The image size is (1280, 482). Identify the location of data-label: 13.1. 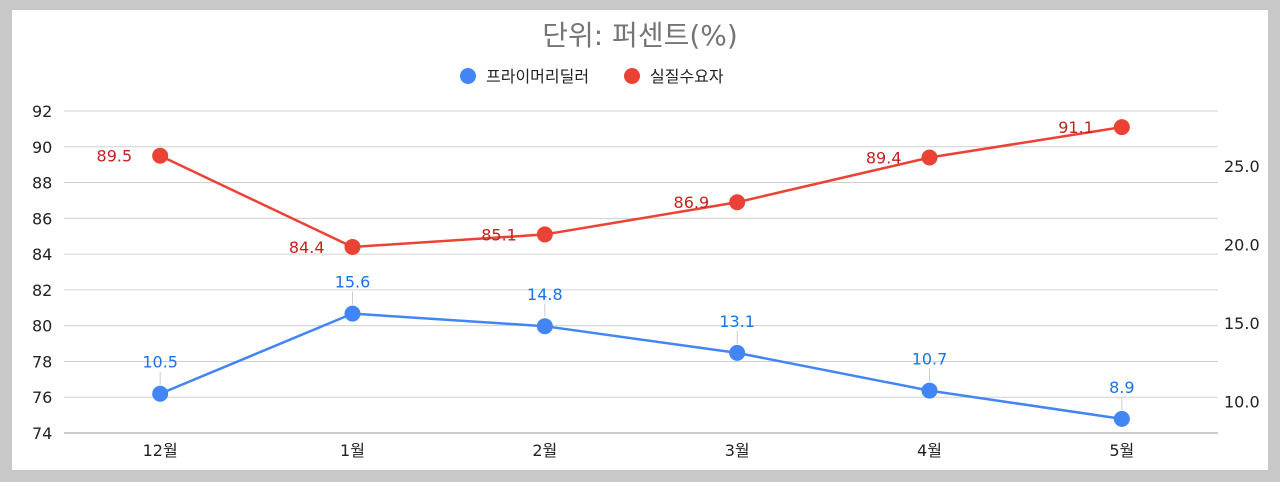
(737, 321).